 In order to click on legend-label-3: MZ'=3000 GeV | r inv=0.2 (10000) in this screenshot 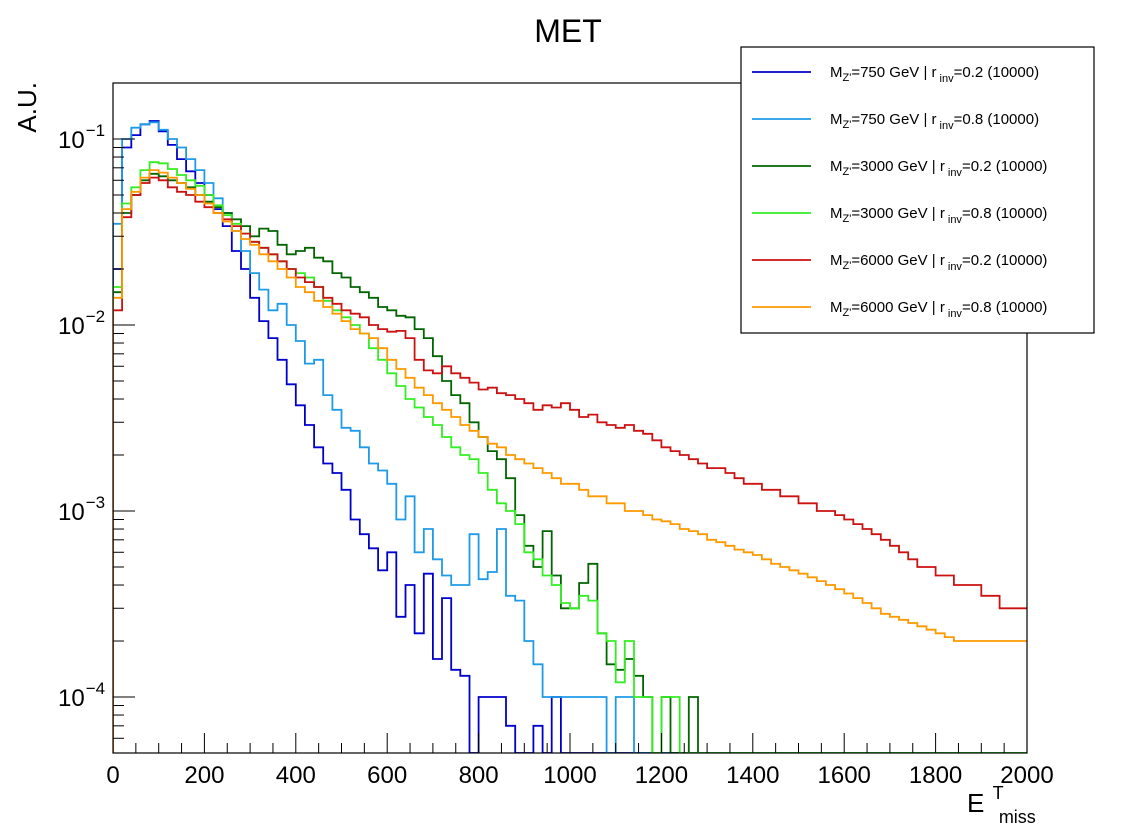, I will do `click(938, 168)`.